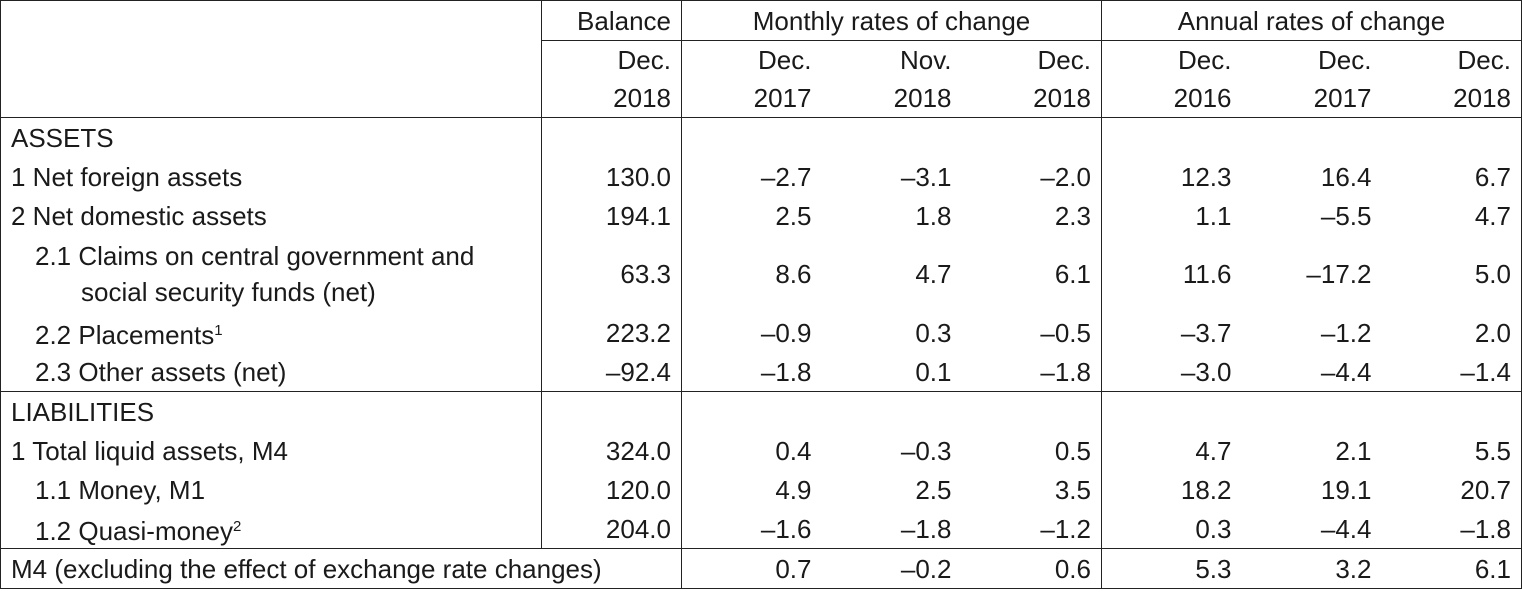 The height and width of the screenshot is (598, 1522). Describe the element at coordinates (891, 20) in the screenshot. I see `header-monthly: Monthly rates of change` at that location.